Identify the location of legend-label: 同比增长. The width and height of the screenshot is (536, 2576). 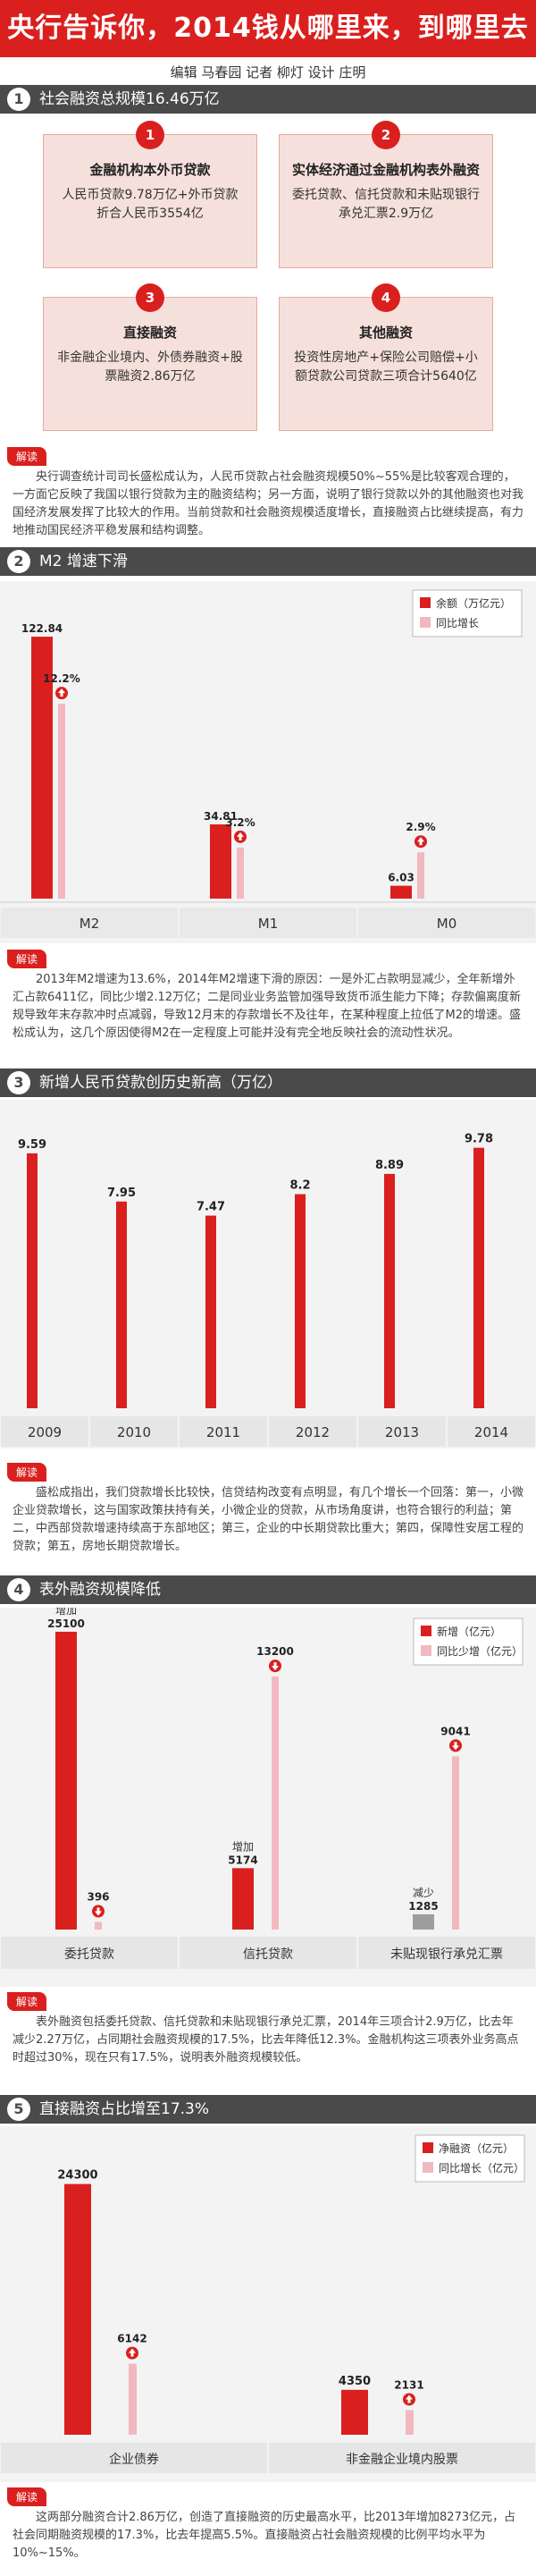
(457, 623).